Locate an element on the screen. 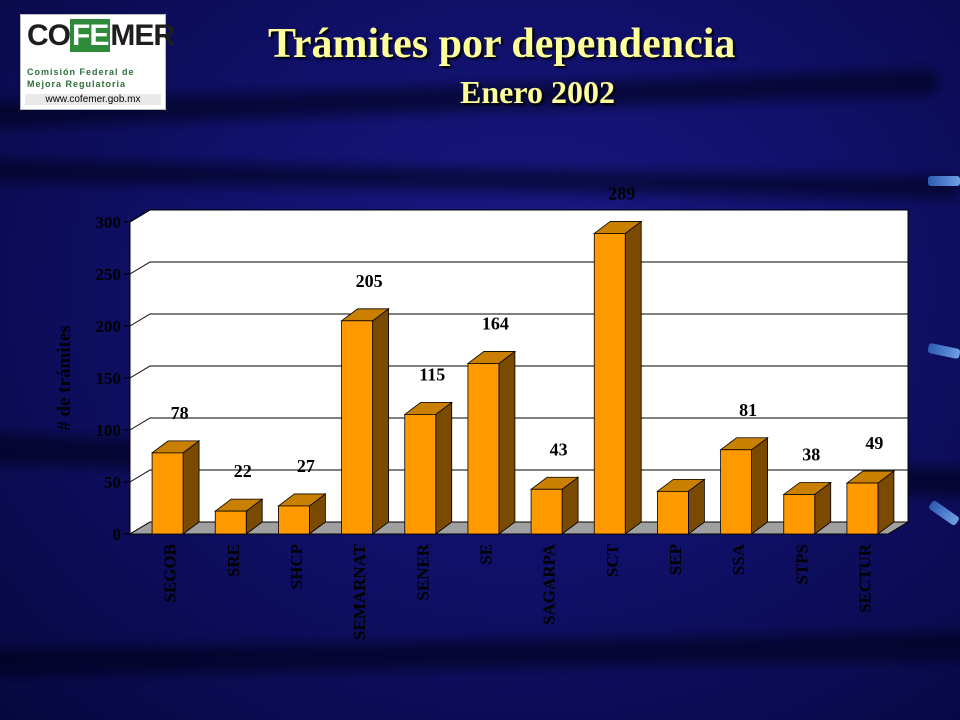 This screenshot has width=960, height=720. bar-sre is located at coordinates (239, 516).